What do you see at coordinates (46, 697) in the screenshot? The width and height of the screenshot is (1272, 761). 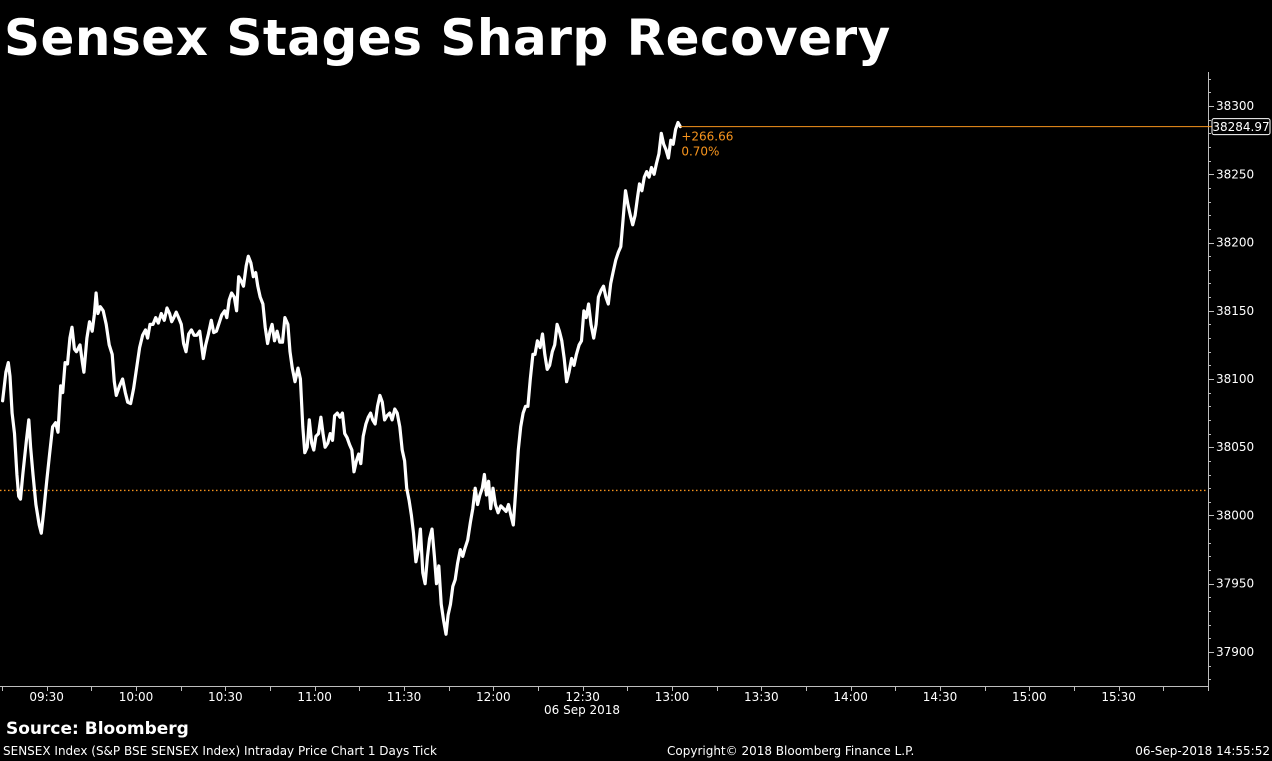 I see `x-tick-label: 09:30` at bounding box center [46, 697].